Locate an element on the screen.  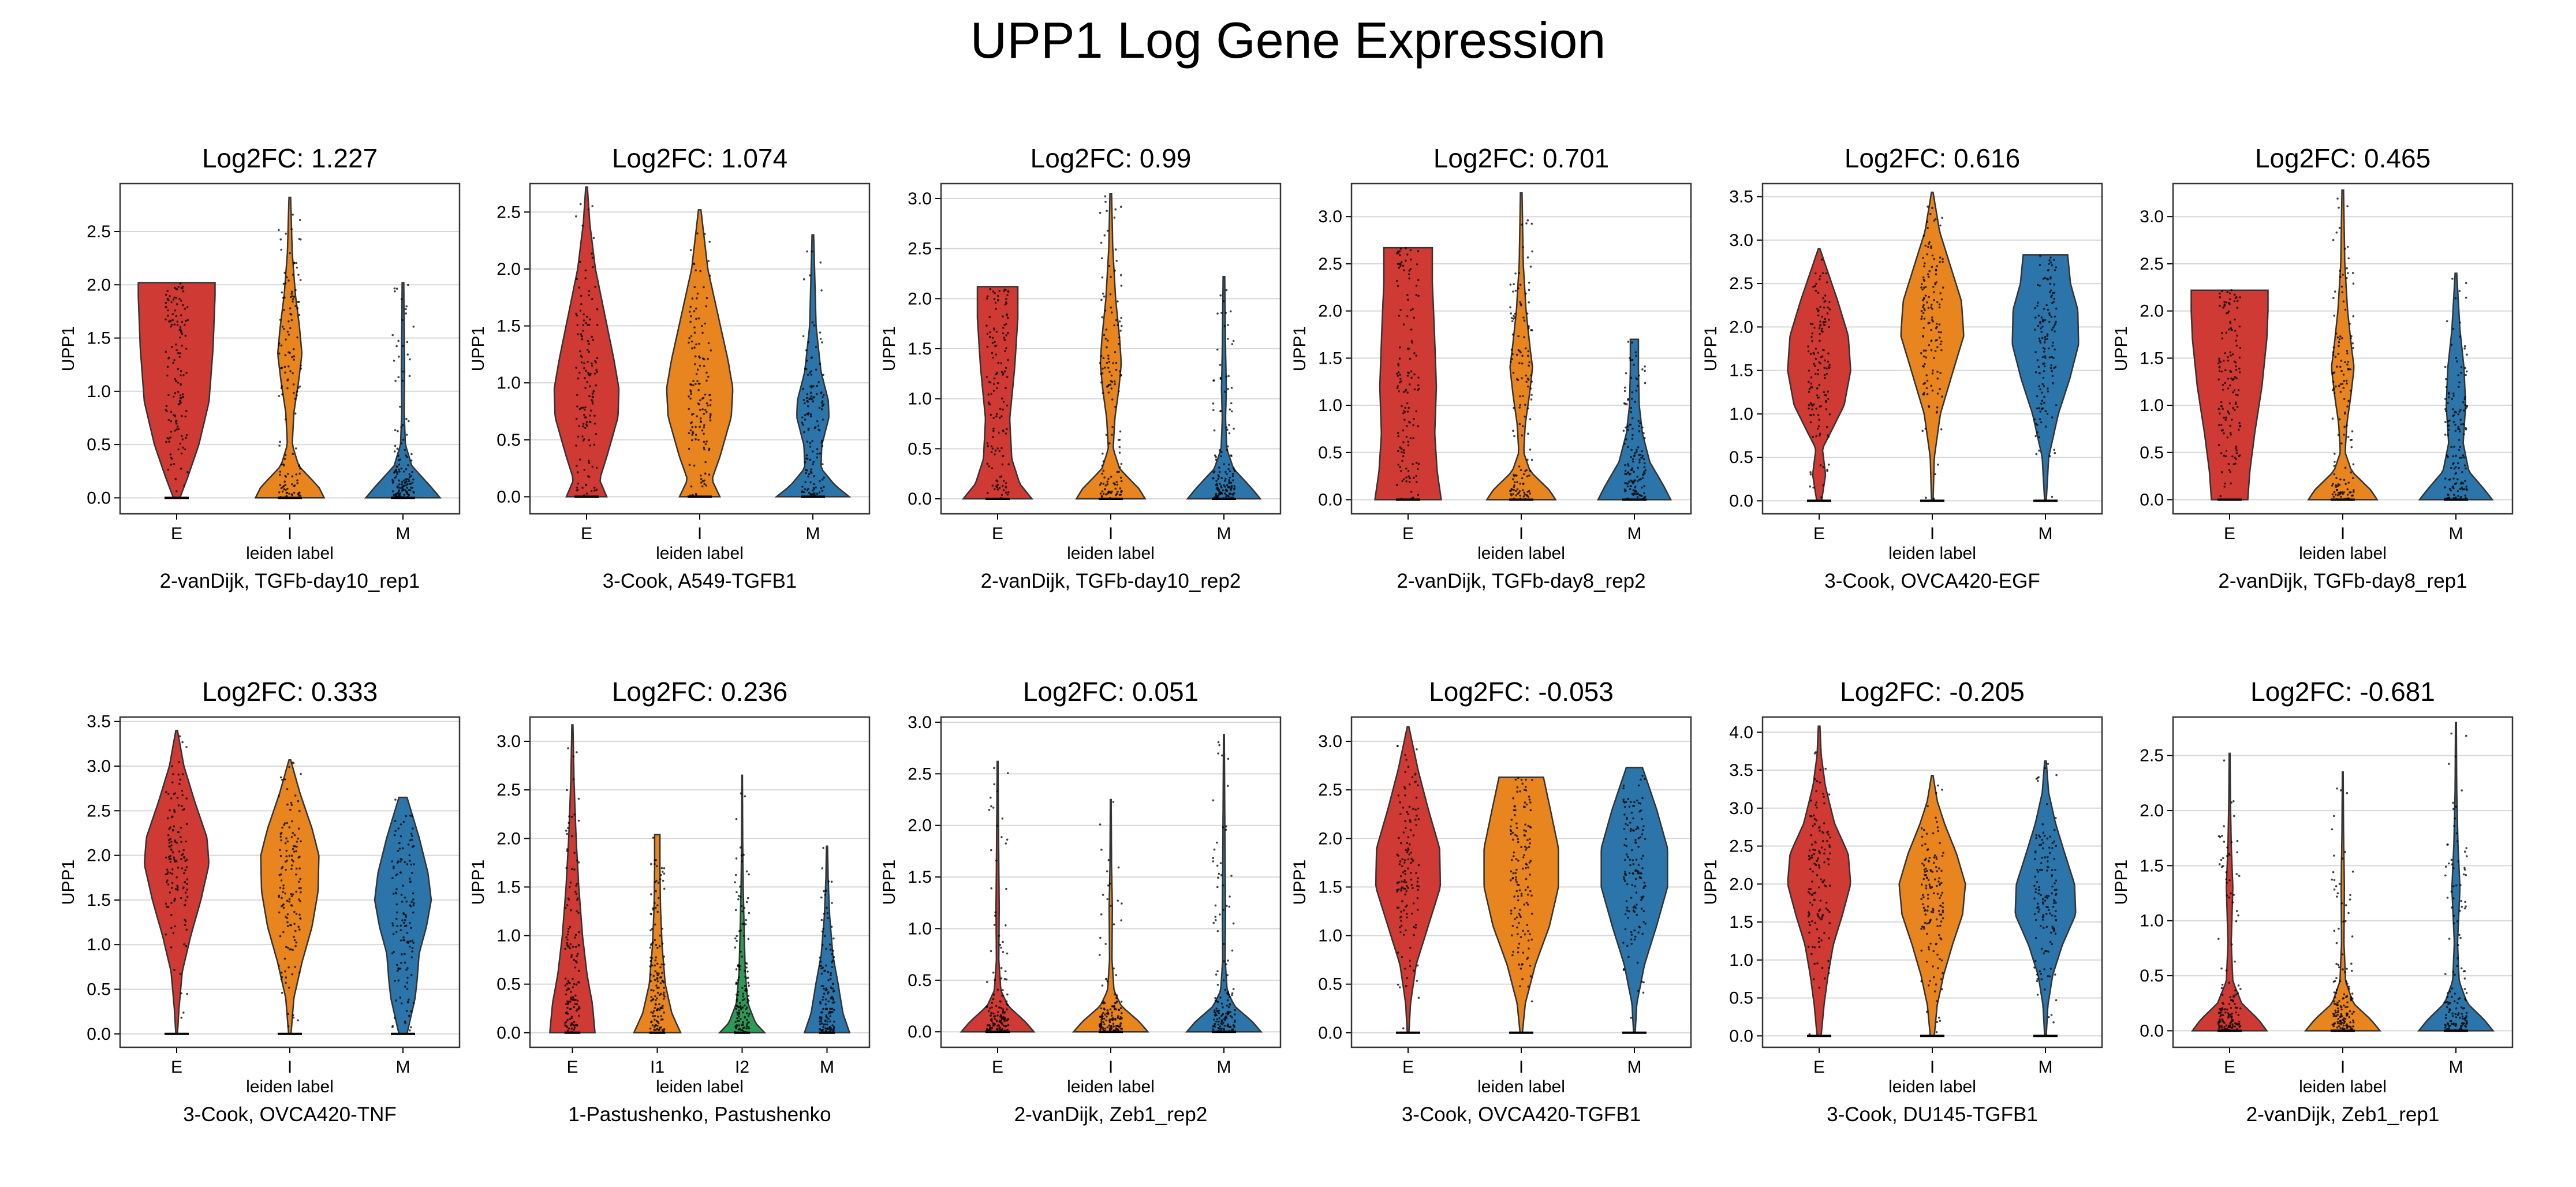
y-tick-label: 3.0 is located at coordinates (1330, 216).